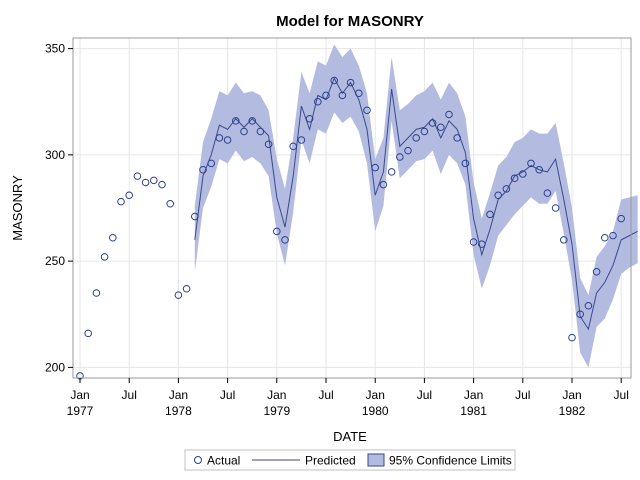 This screenshot has width=640, height=480. Describe the element at coordinates (330, 461) in the screenshot. I see `legend-predicted-label: Predicted` at that location.